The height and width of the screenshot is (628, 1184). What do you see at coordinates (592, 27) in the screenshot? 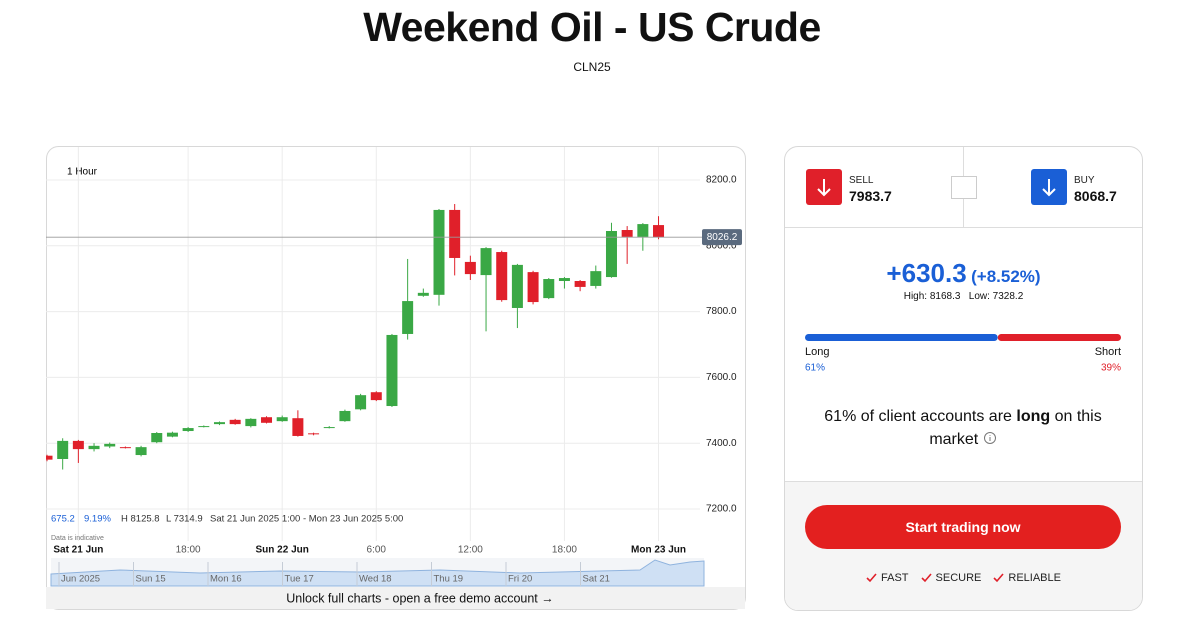
I see `page-title: Weekend Oil - US Crude` at bounding box center [592, 27].